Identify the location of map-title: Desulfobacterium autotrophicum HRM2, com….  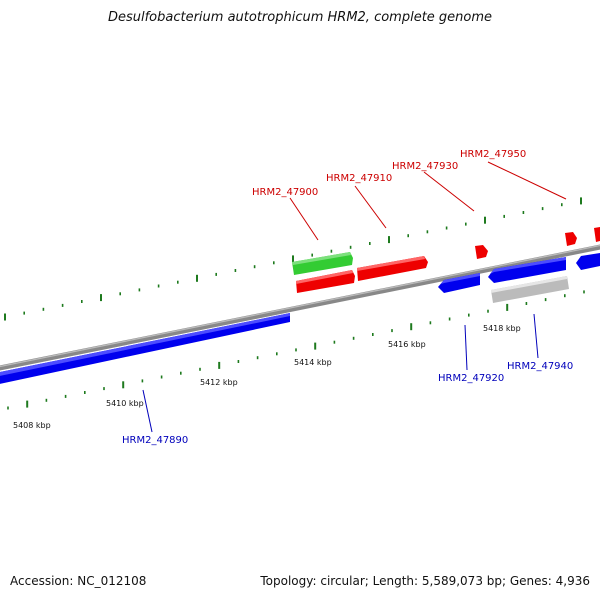
(300, 17).